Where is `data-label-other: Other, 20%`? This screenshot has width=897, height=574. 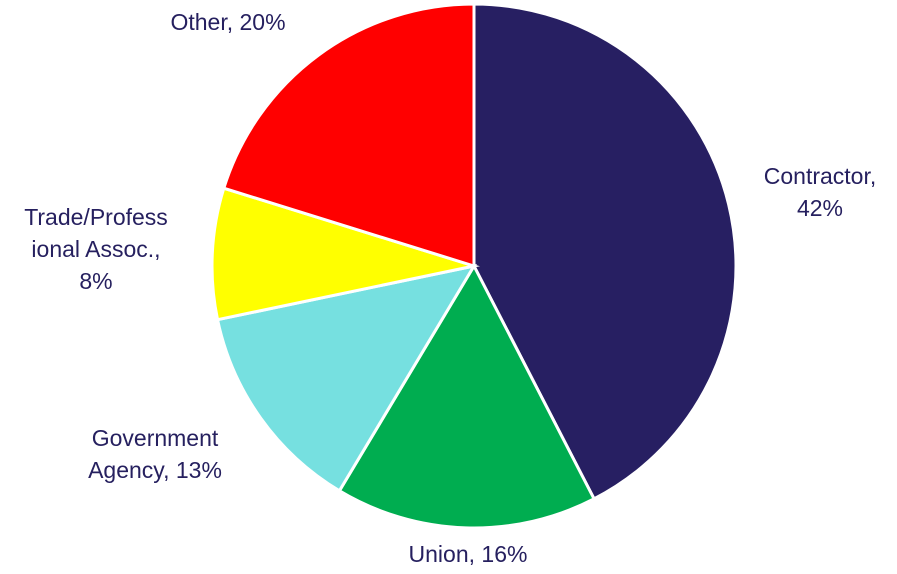 data-label-other: Other, 20% is located at coordinates (227, 22).